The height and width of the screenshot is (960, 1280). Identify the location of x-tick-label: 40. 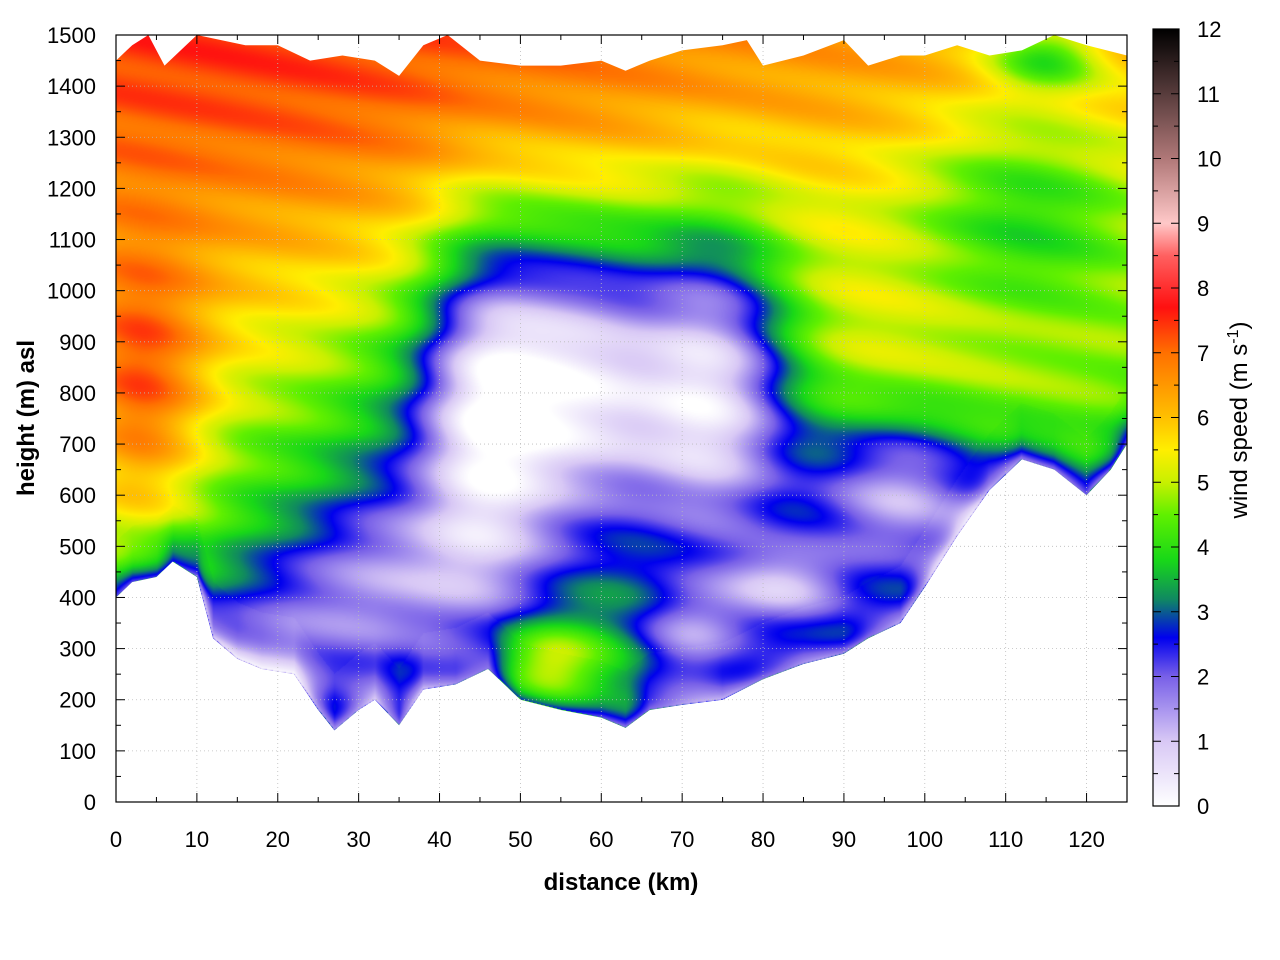
(439, 839).